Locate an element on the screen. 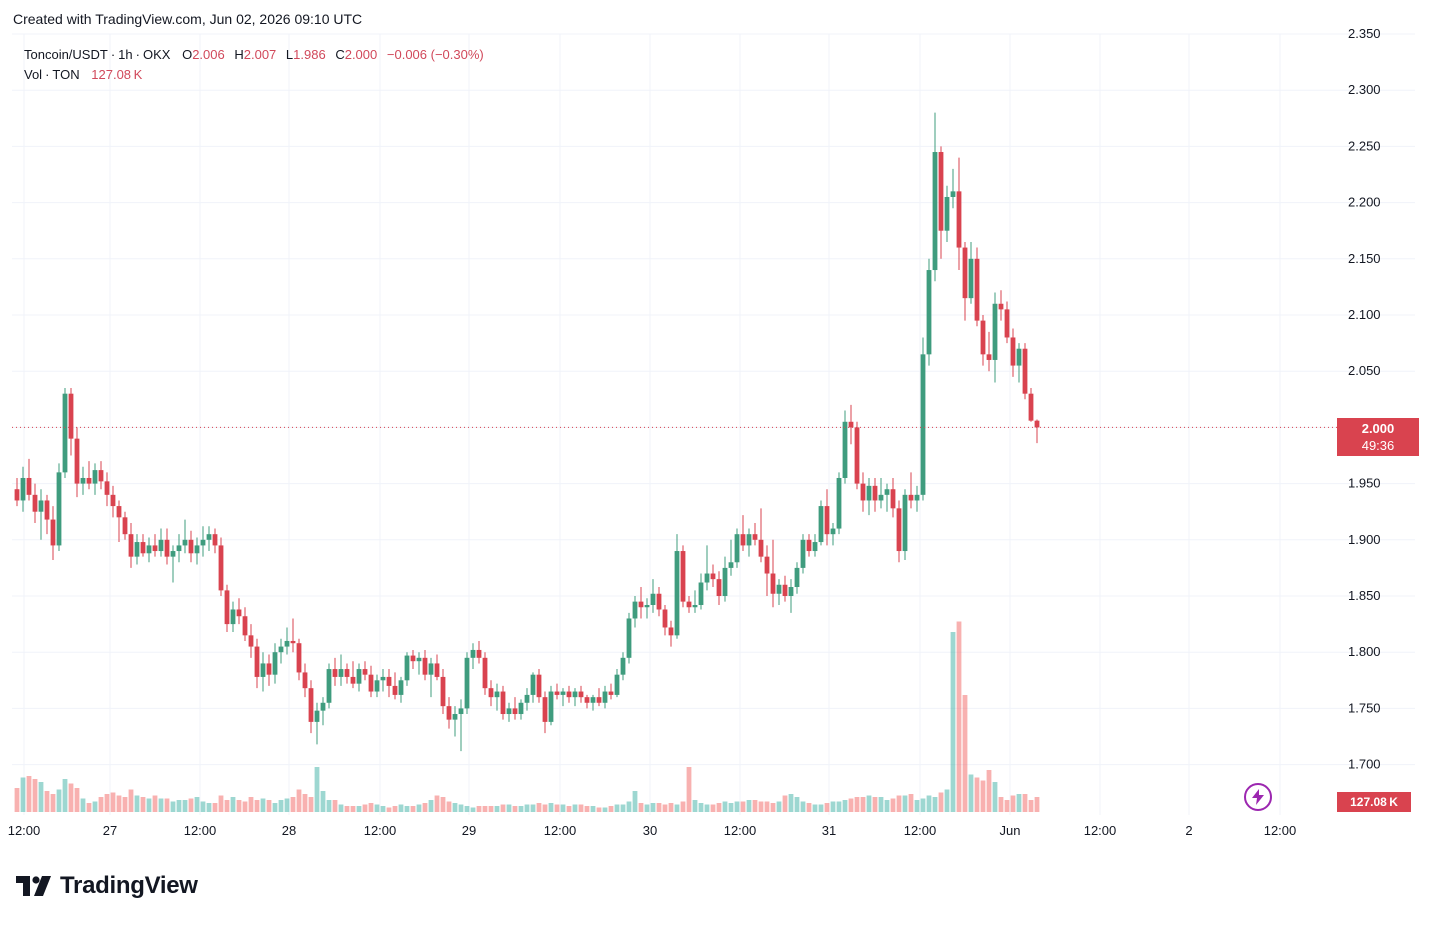 Image resolution: width=1429 pixels, height=928 pixels. lightning-icon is located at coordinates (1258, 797).